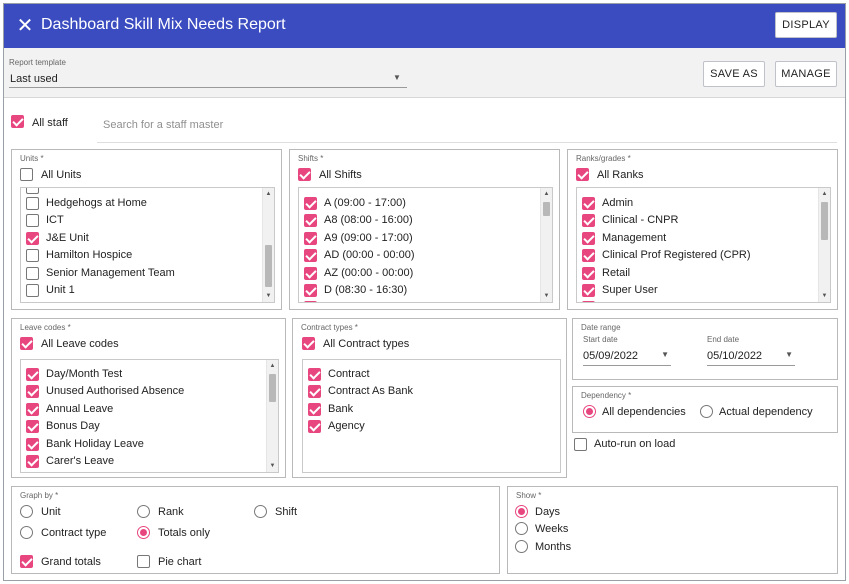  What do you see at coordinates (734, 74) in the screenshot?
I see `save-as-button: SAVE AS` at bounding box center [734, 74].